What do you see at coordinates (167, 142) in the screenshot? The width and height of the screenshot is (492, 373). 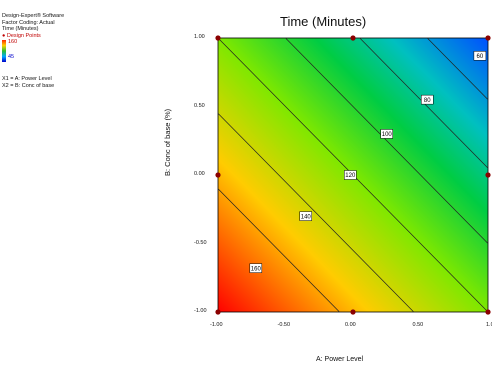 I see `y-axis-label: B: Conc of base (%)` at bounding box center [167, 142].